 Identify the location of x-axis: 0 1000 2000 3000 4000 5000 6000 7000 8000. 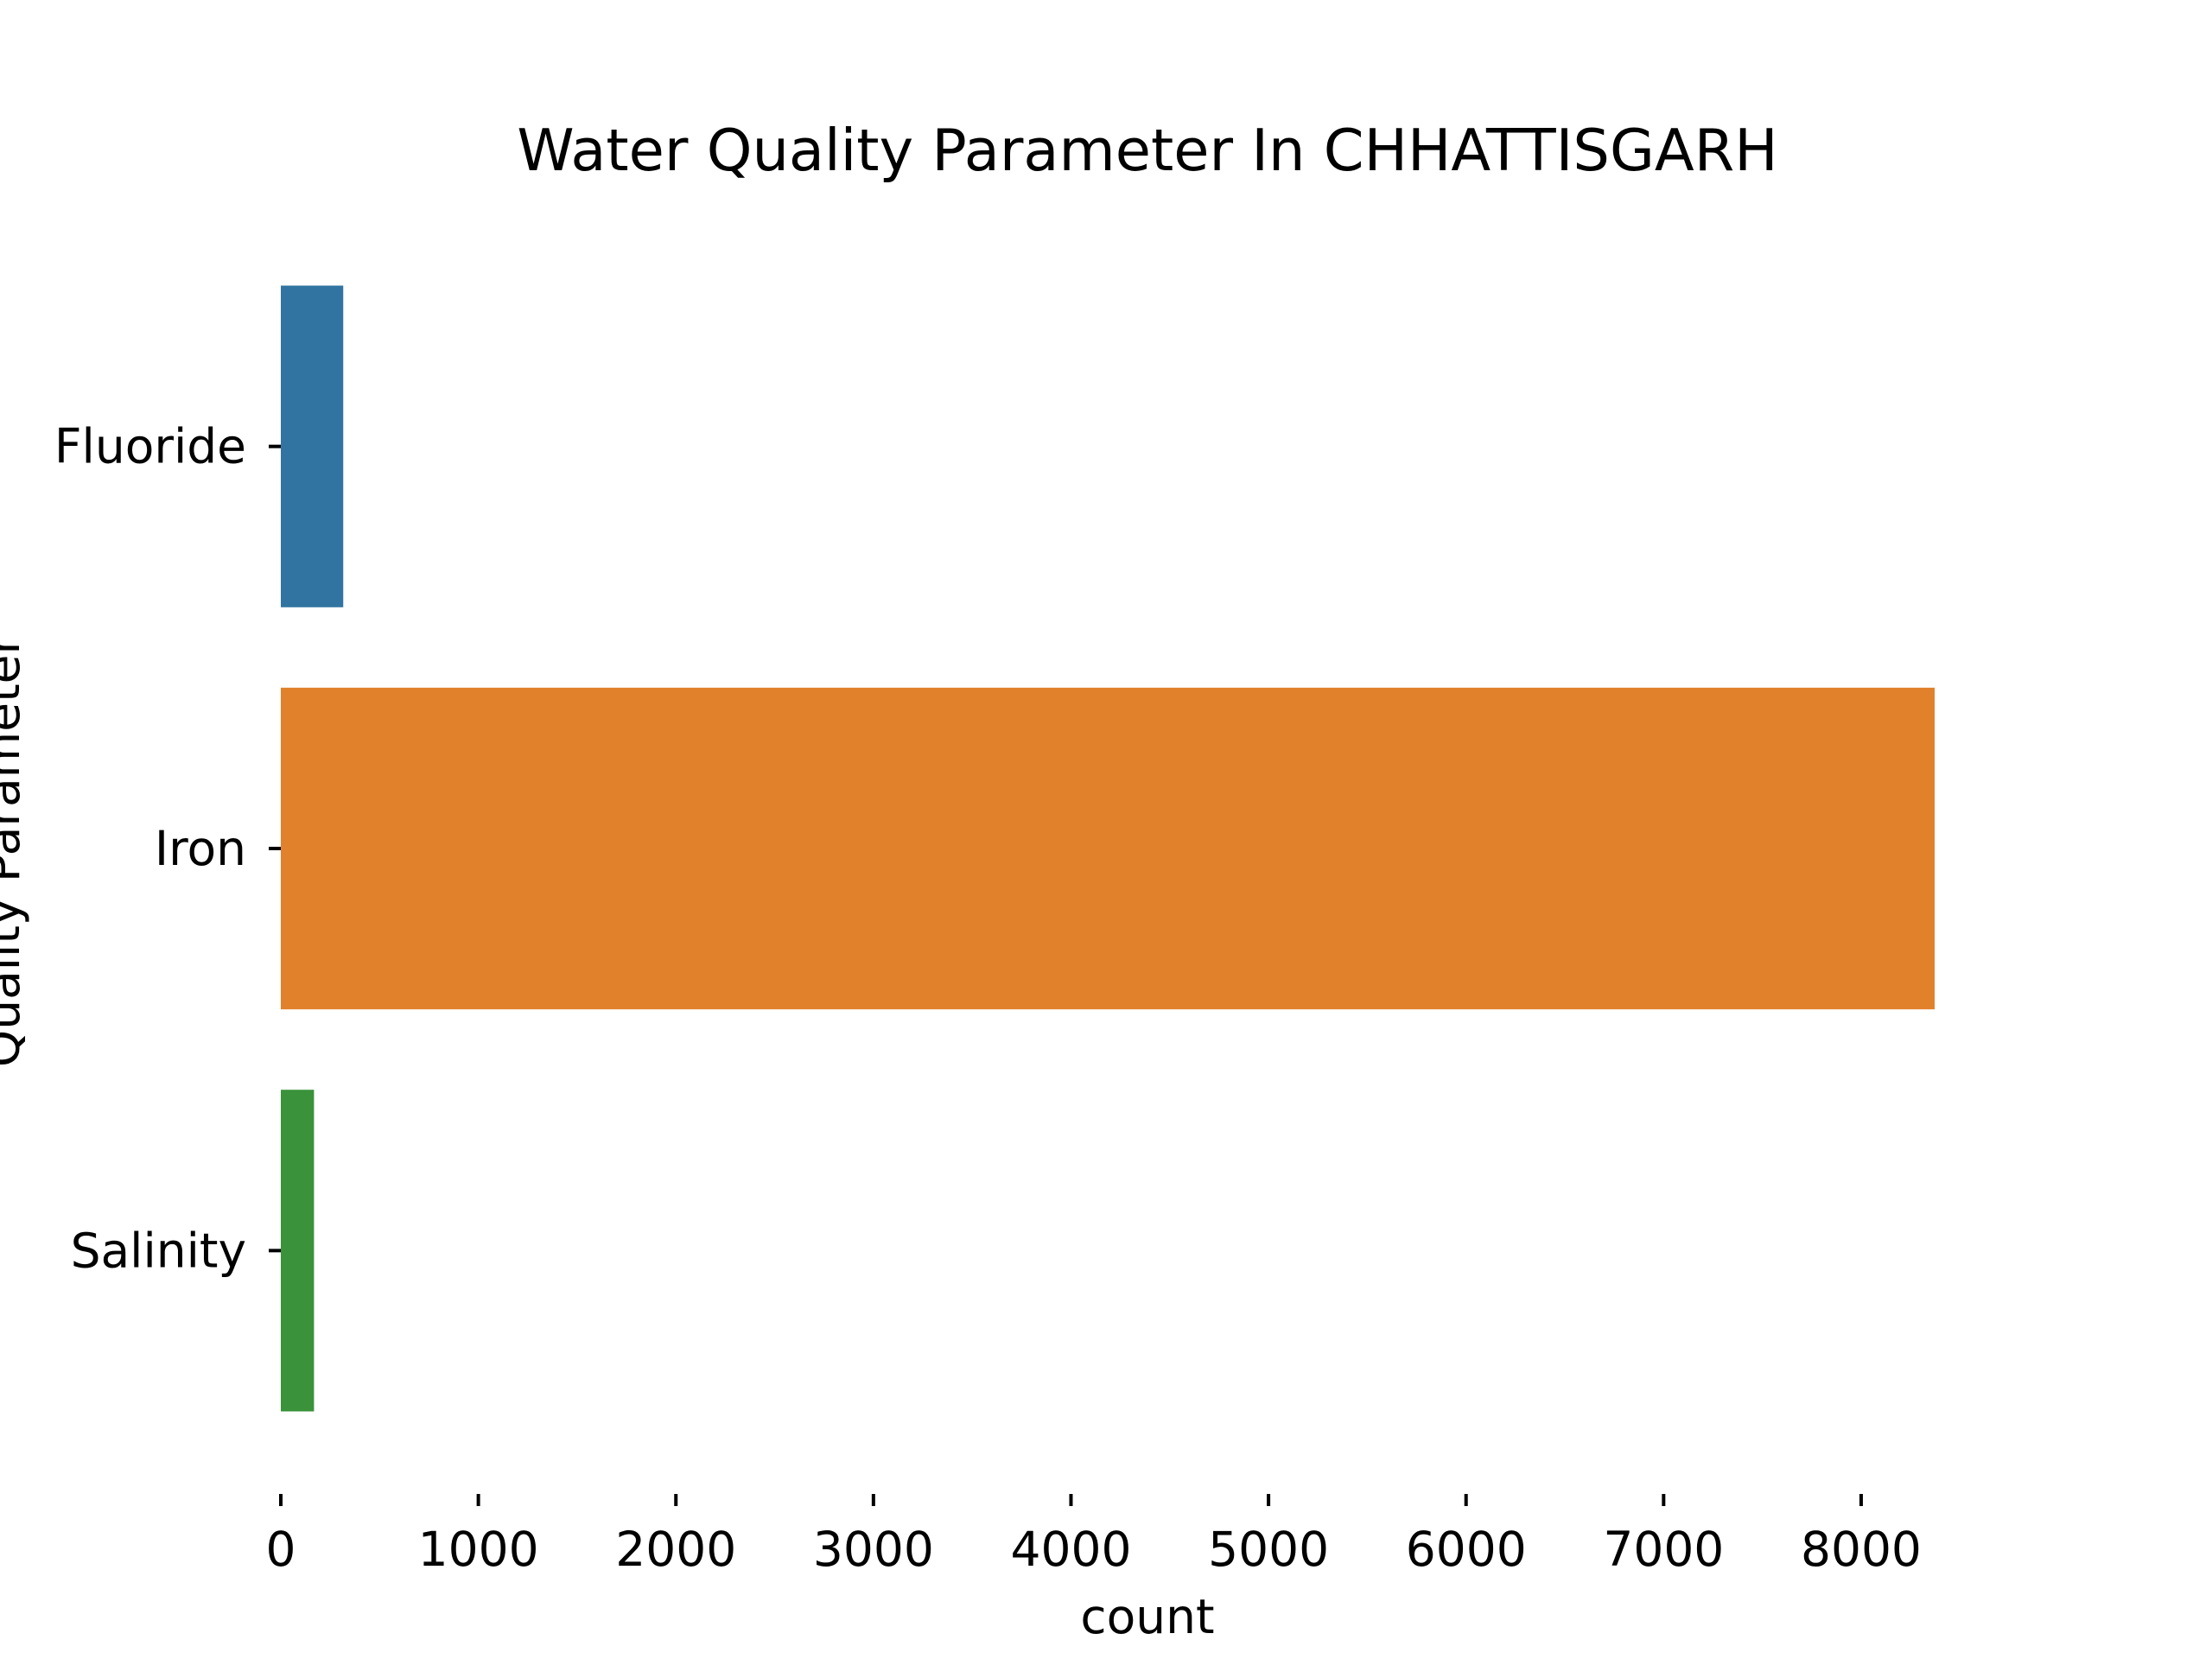
(1094, 1535).